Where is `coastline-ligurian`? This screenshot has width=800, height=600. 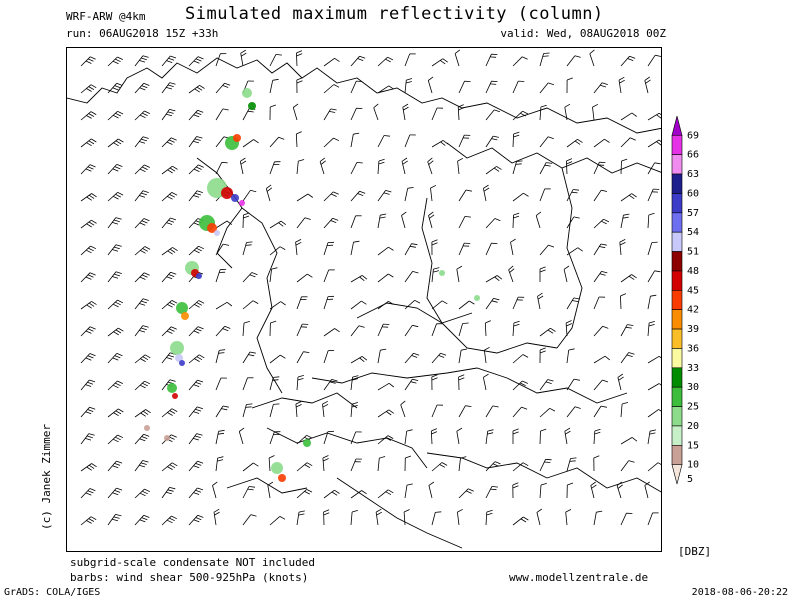
coastline-ligurian is located at coordinates (267, 485).